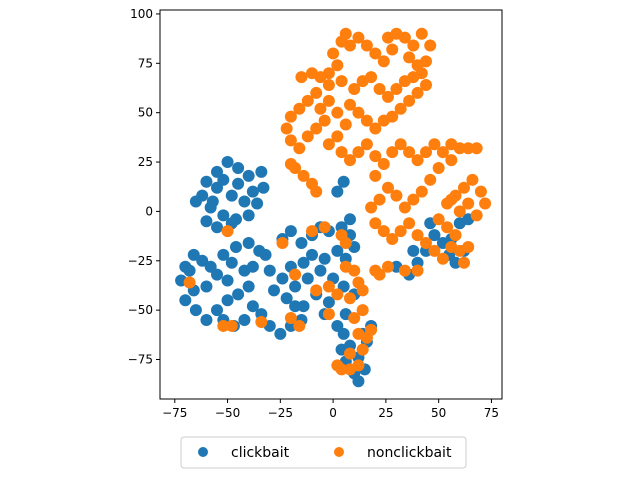 The width and height of the screenshot is (640, 480). Describe the element at coordinates (438, 413) in the screenshot. I see `x-tick-label: 50` at that location.